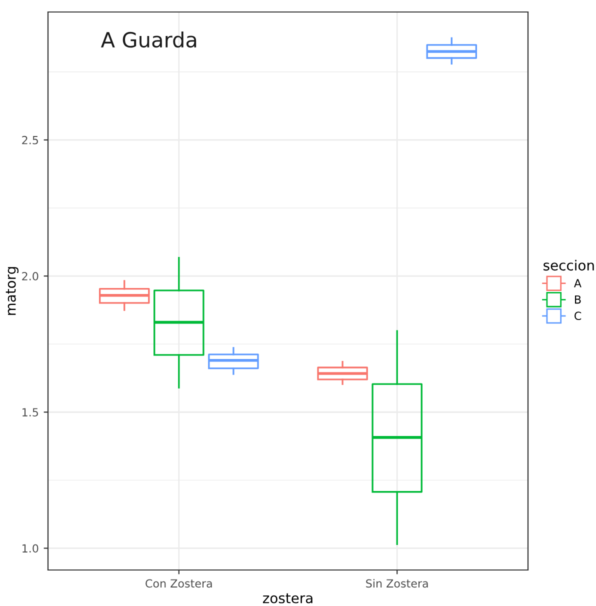 The width and height of the screenshot is (596, 606). Describe the element at coordinates (148, 40) in the screenshot. I see `text: A Guarda` at that location.